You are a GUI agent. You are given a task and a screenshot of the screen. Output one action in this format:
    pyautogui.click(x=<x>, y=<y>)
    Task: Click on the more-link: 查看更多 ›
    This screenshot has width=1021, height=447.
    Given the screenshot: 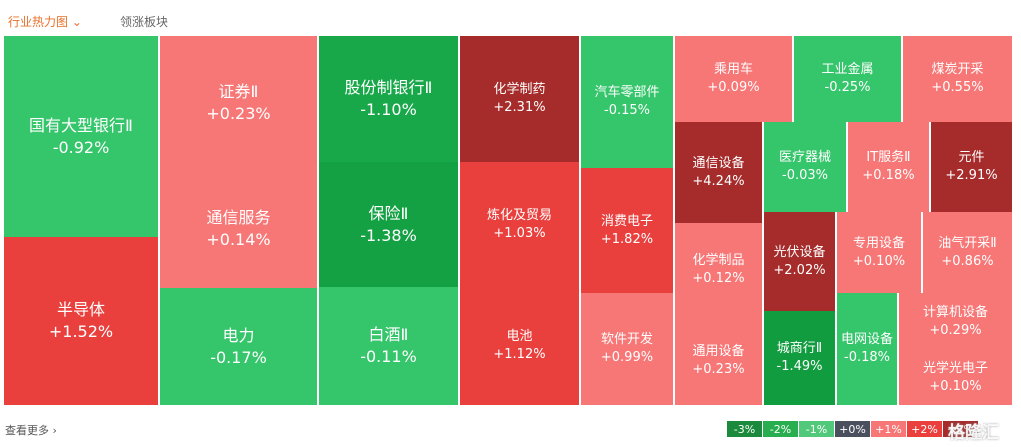 What is the action you would take?
    pyautogui.click(x=31, y=430)
    